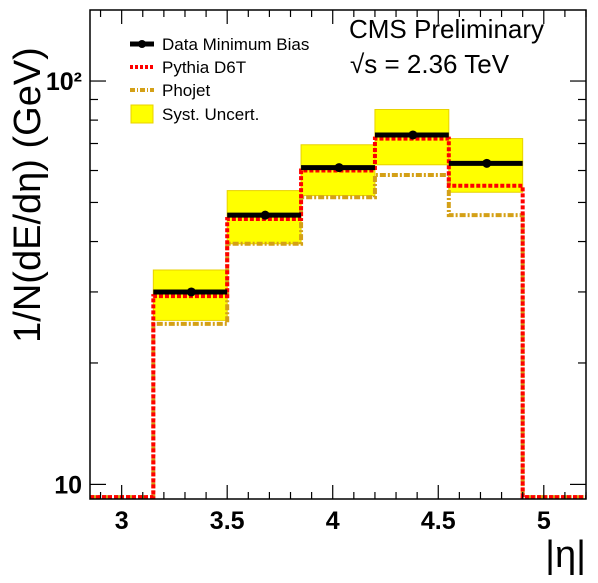 This screenshot has width=598, height=583. I want to click on legend-entry-pythia: Pythia D6T, so click(188, 67).